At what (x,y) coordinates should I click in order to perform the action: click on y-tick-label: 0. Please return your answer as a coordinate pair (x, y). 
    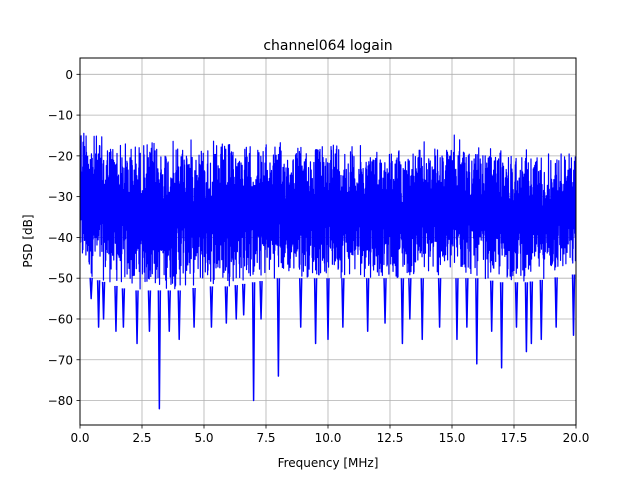
    Looking at the image, I should click on (69, 75).